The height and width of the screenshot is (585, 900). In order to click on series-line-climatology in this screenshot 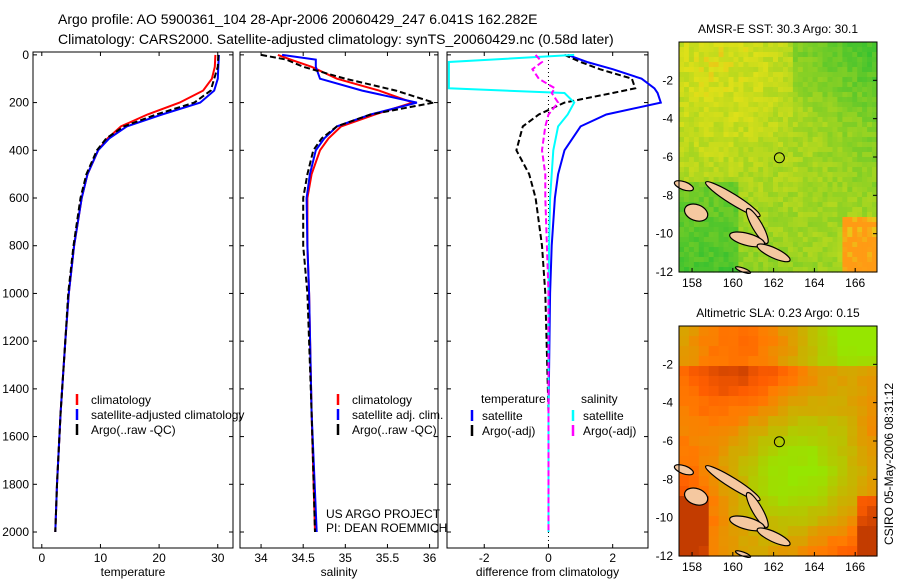, I will do `click(135, 293)`.